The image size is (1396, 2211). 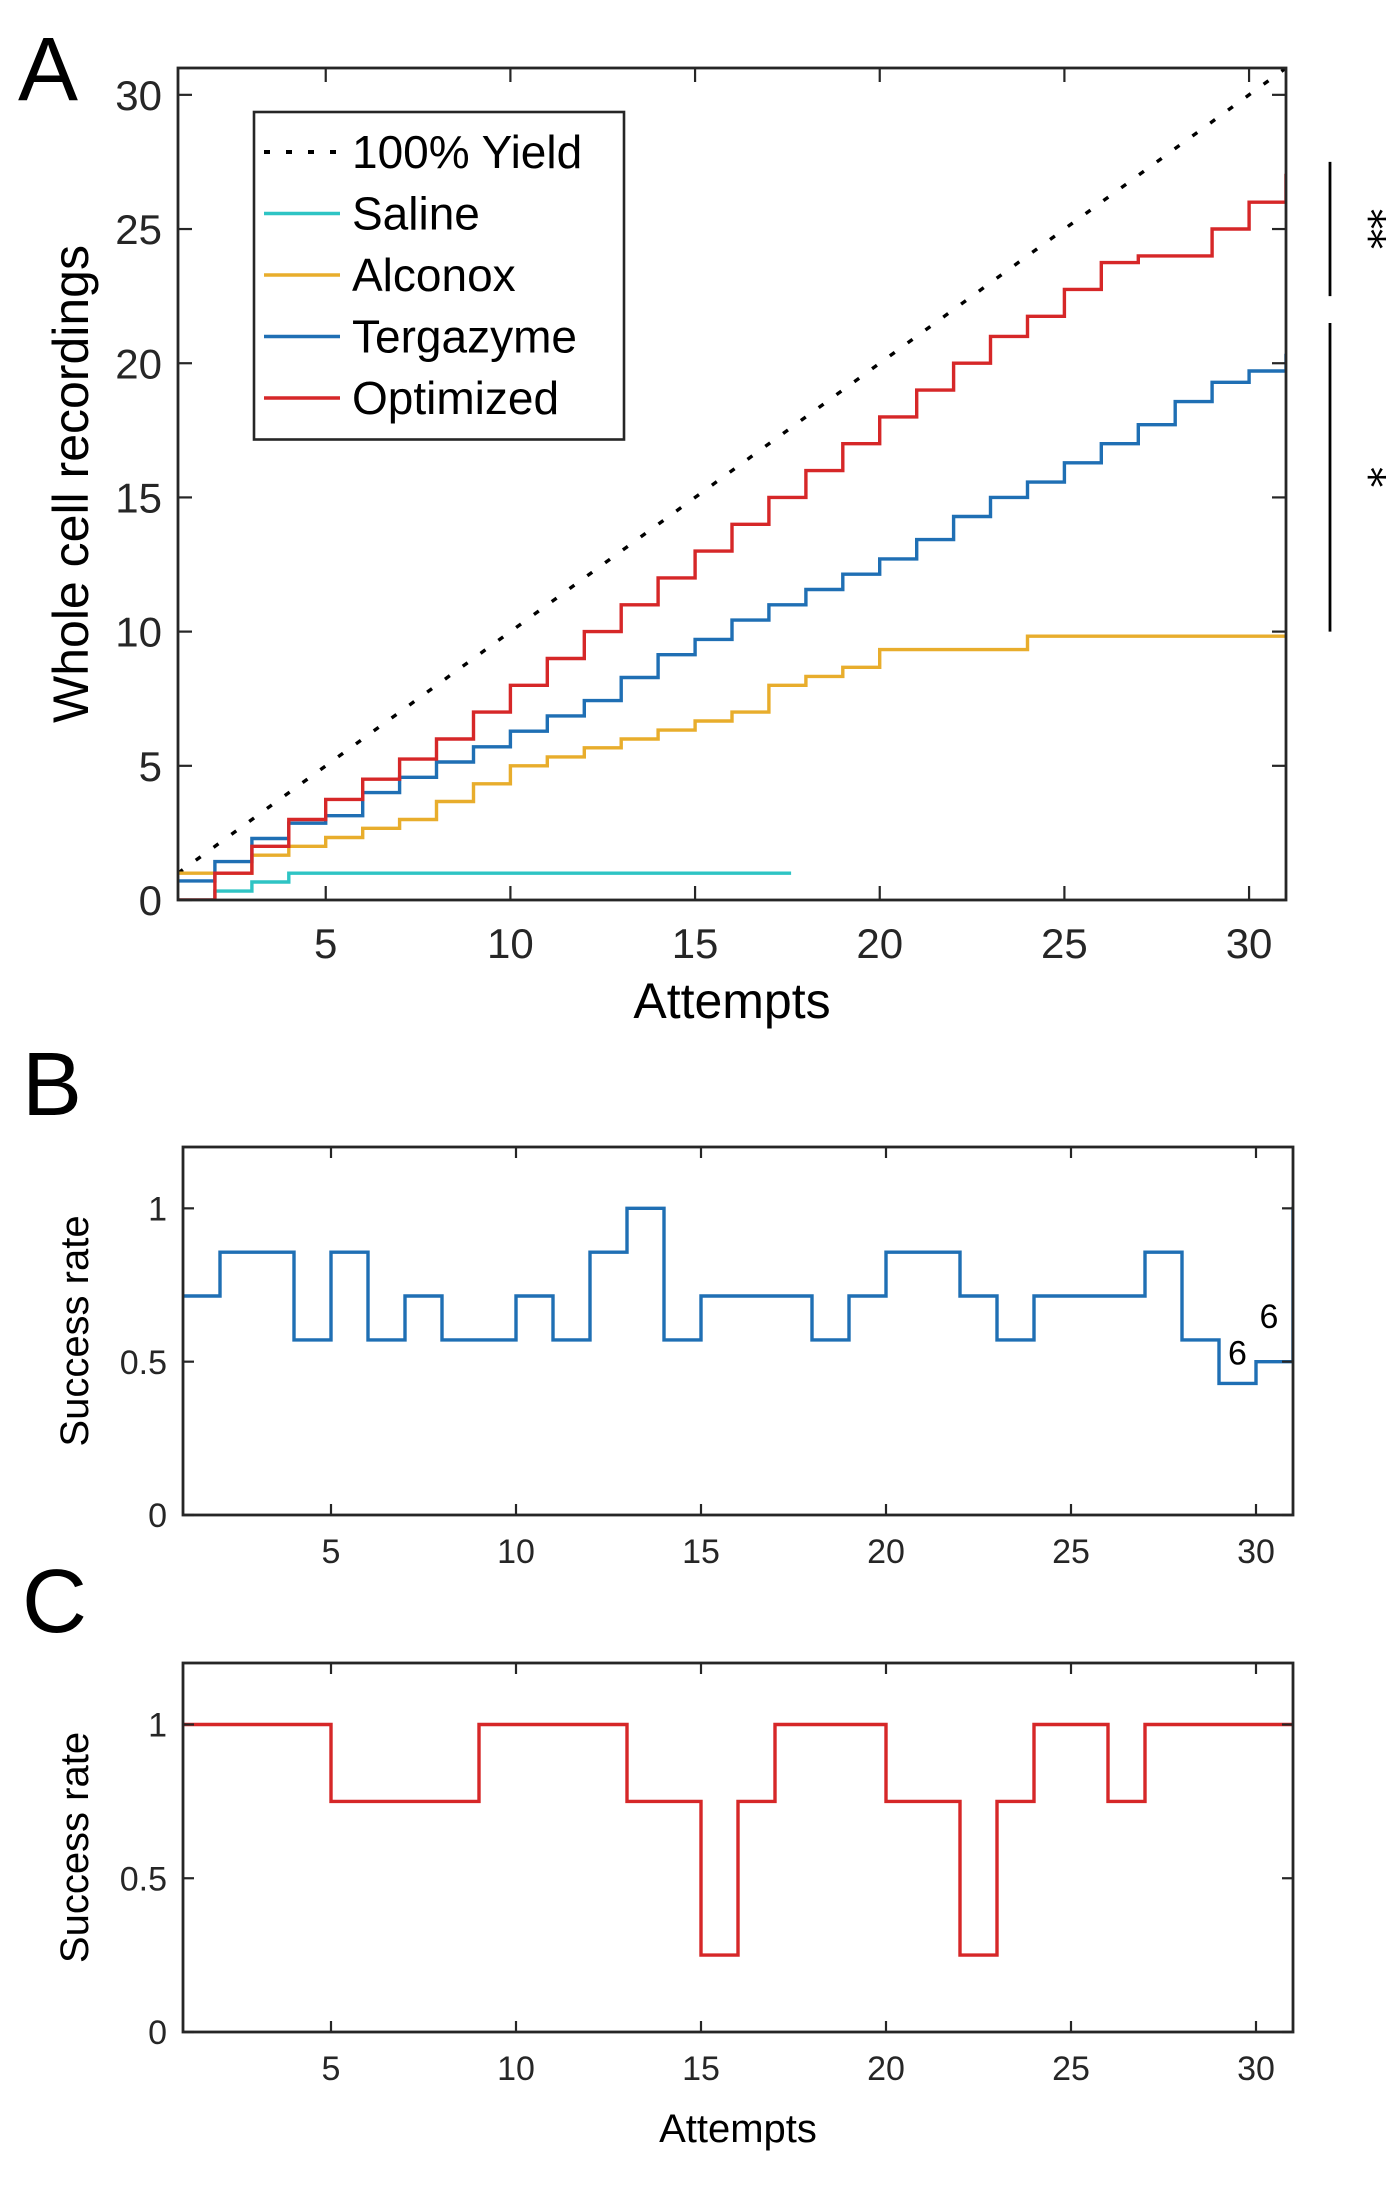 I want to click on legend-label: Saline, so click(x=416, y=214).